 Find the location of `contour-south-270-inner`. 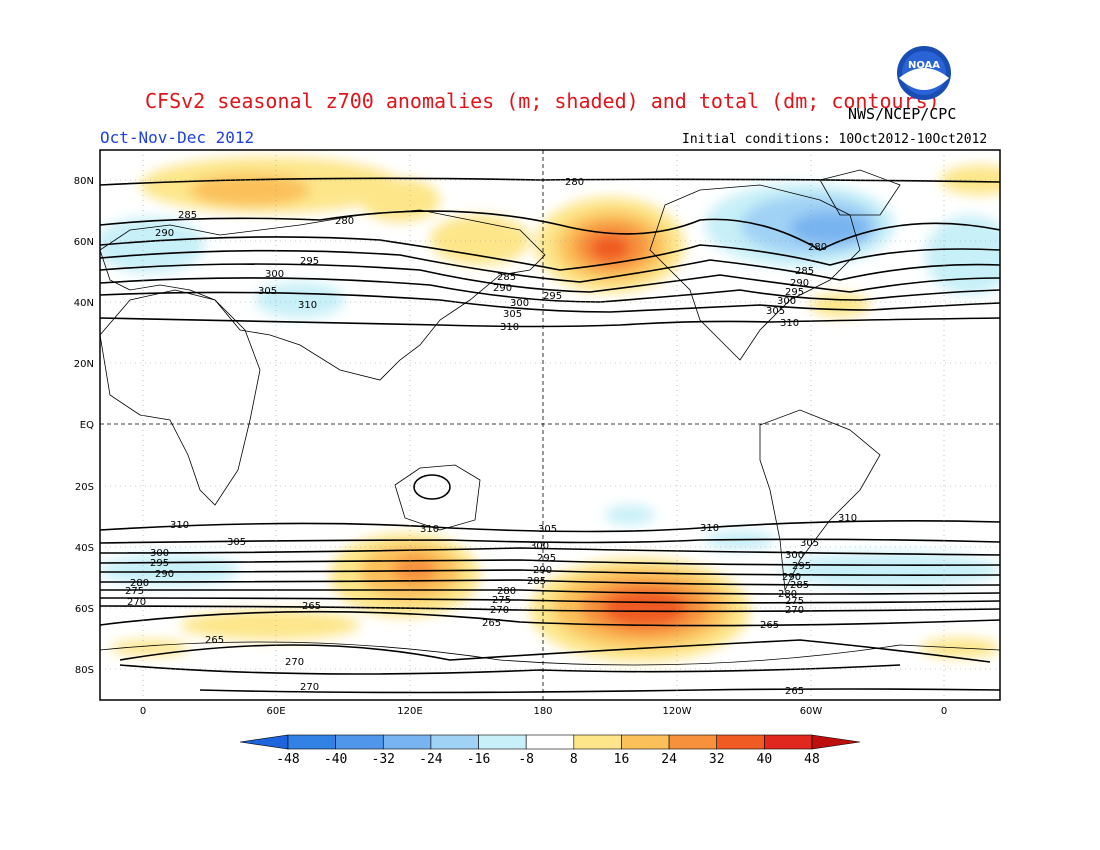

contour-south-270-inner is located at coordinates (510, 669).